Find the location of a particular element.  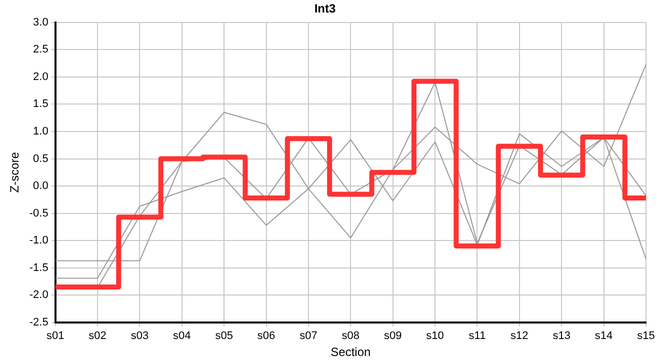

chart-title: Int3 is located at coordinates (325, 9).